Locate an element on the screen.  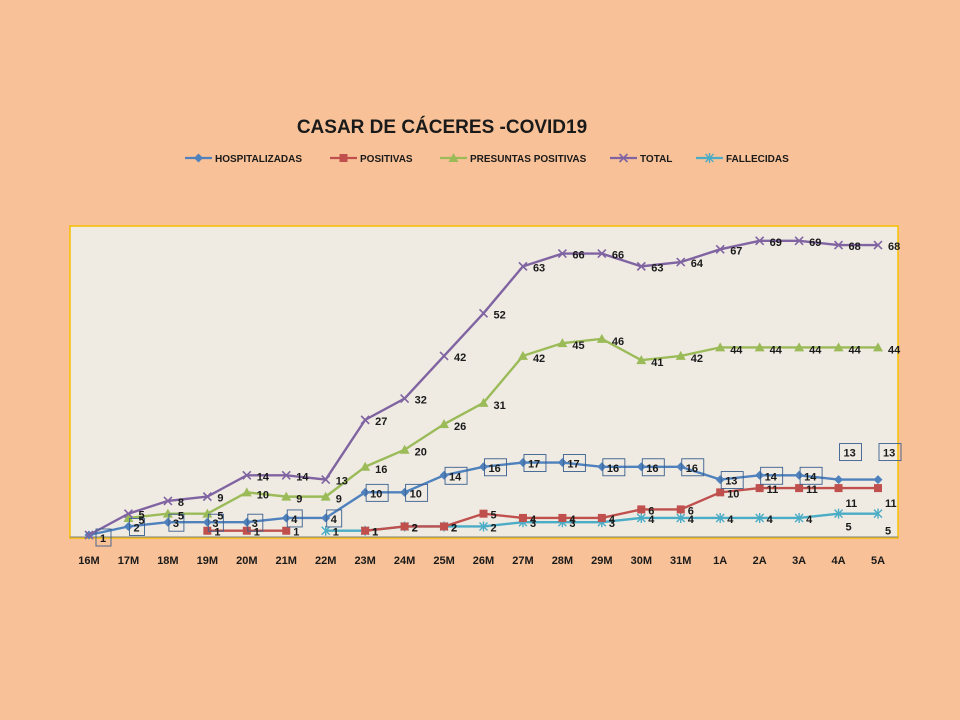
data-label: 17 is located at coordinates (573, 465).